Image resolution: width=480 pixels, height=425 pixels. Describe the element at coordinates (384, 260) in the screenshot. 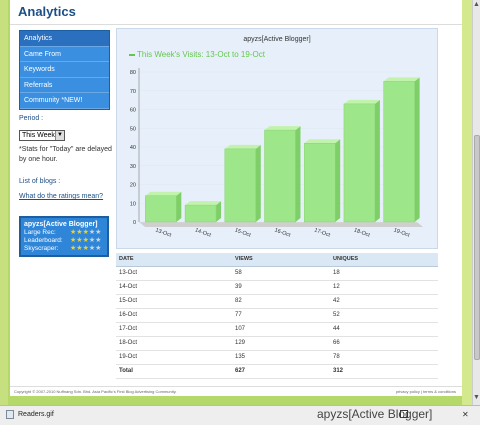

I see `column-header-uniques: UNIQUES` at that location.